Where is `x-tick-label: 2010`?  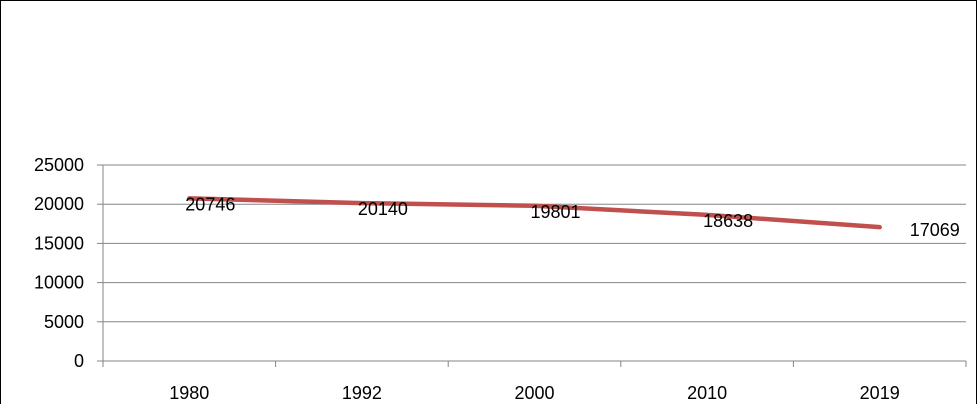 x-tick-label: 2010 is located at coordinates (707, 393).